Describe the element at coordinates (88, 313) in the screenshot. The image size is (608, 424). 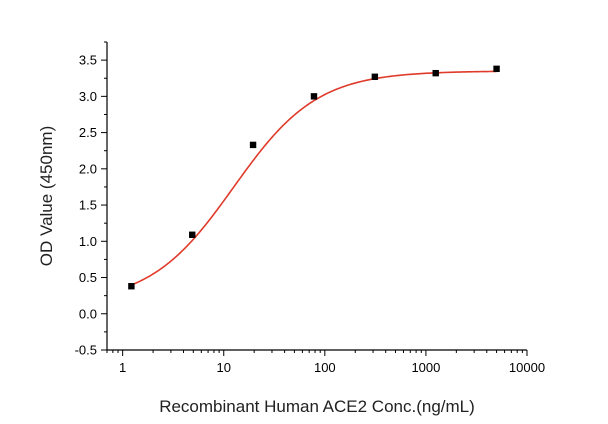
I see `y-tick-label: 0.0` at that location.